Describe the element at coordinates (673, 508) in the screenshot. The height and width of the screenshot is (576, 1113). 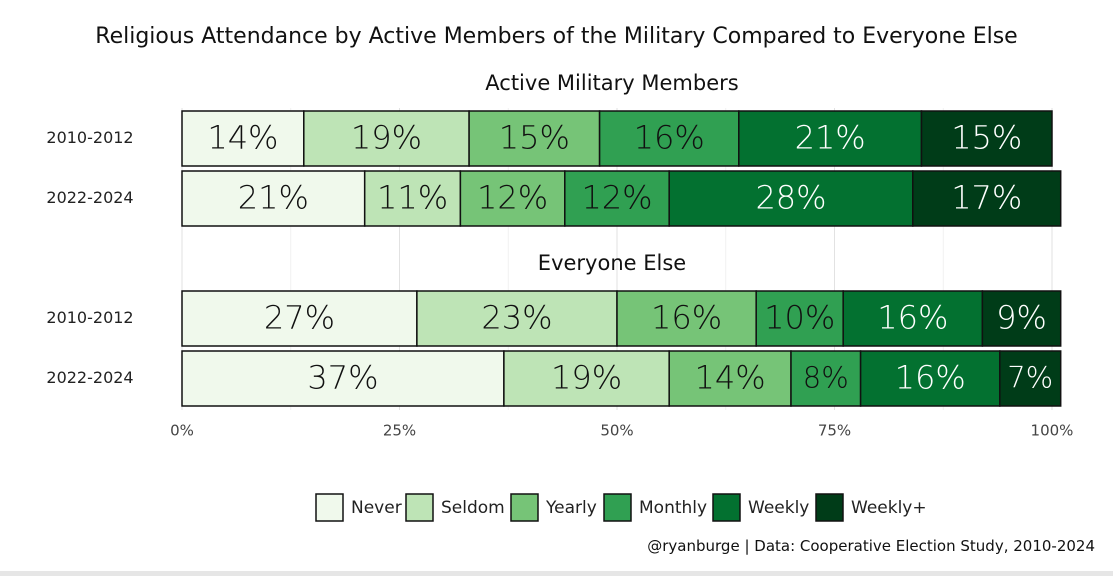
I see `legend-label: Monthly` at that location.